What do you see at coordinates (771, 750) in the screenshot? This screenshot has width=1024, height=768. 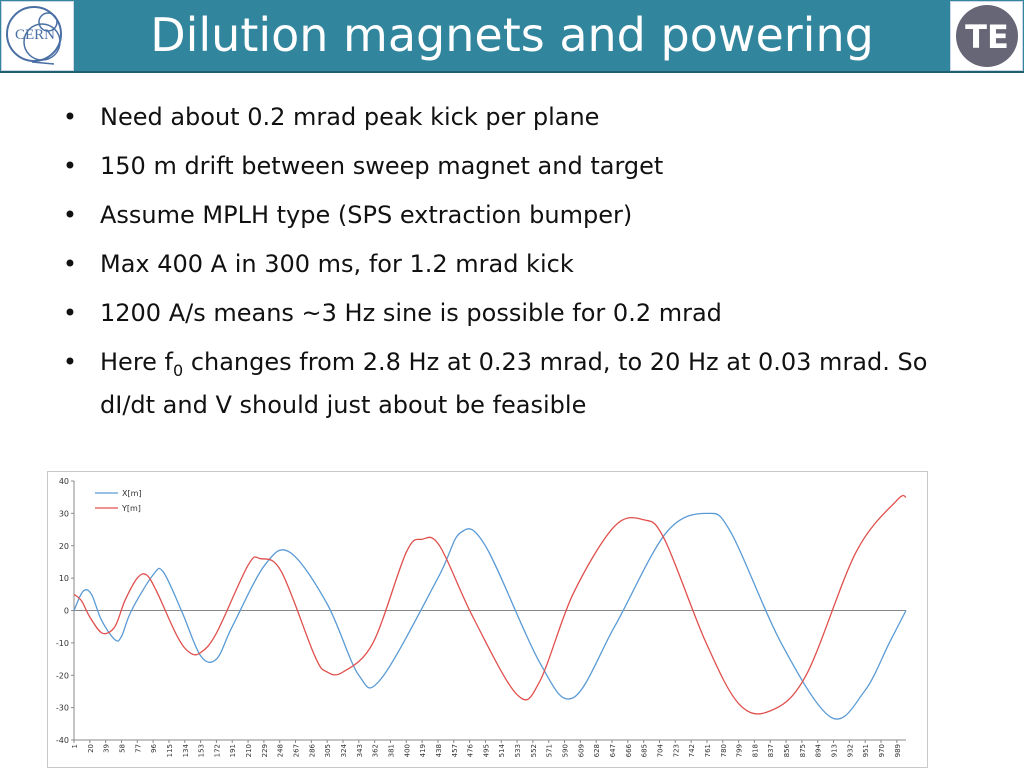 I see `x-tick-label: 837` at bounding box center [771, 750].